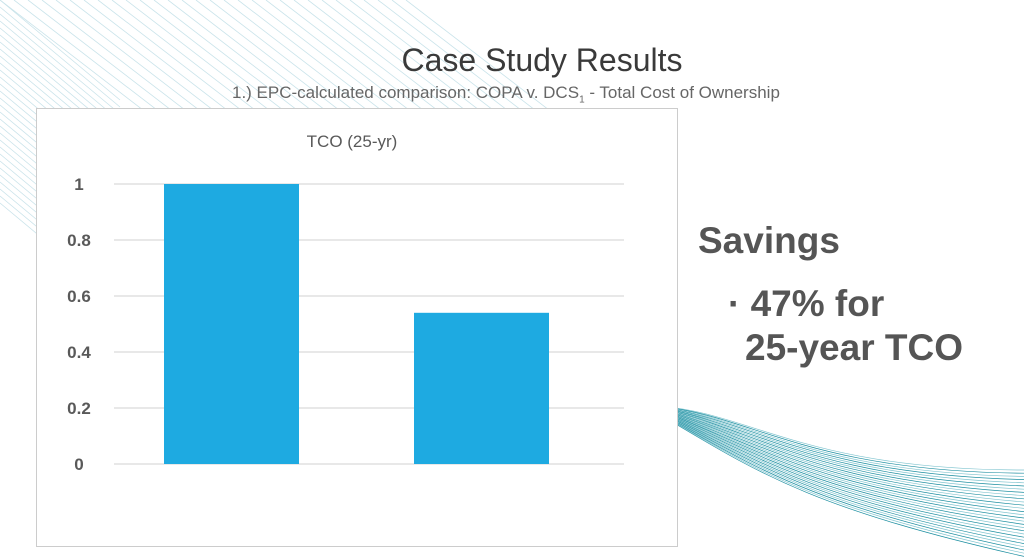  Describe the element at coordinates (79, 296) in the screenshot. I see `y-tick-label: 0.6` at that location.